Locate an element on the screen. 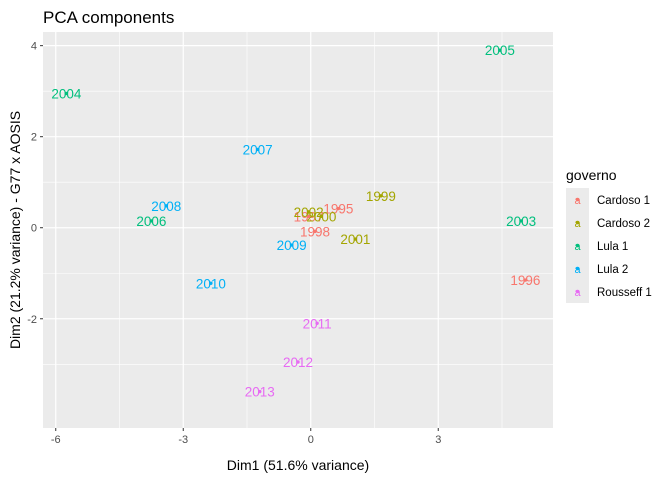  data-point-label: 1999 is located at coordinates (381, 196).